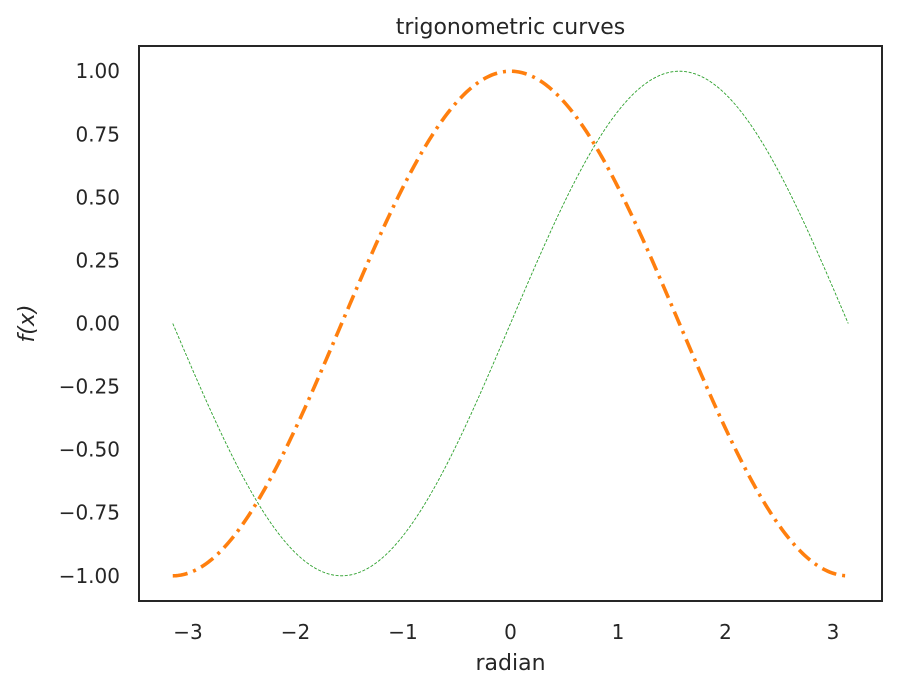 The width and height of the screenshot is (898, 691). I want to click on x-tick-labels: −3 −2 −1 0 1 2 3, so click(506, 632).